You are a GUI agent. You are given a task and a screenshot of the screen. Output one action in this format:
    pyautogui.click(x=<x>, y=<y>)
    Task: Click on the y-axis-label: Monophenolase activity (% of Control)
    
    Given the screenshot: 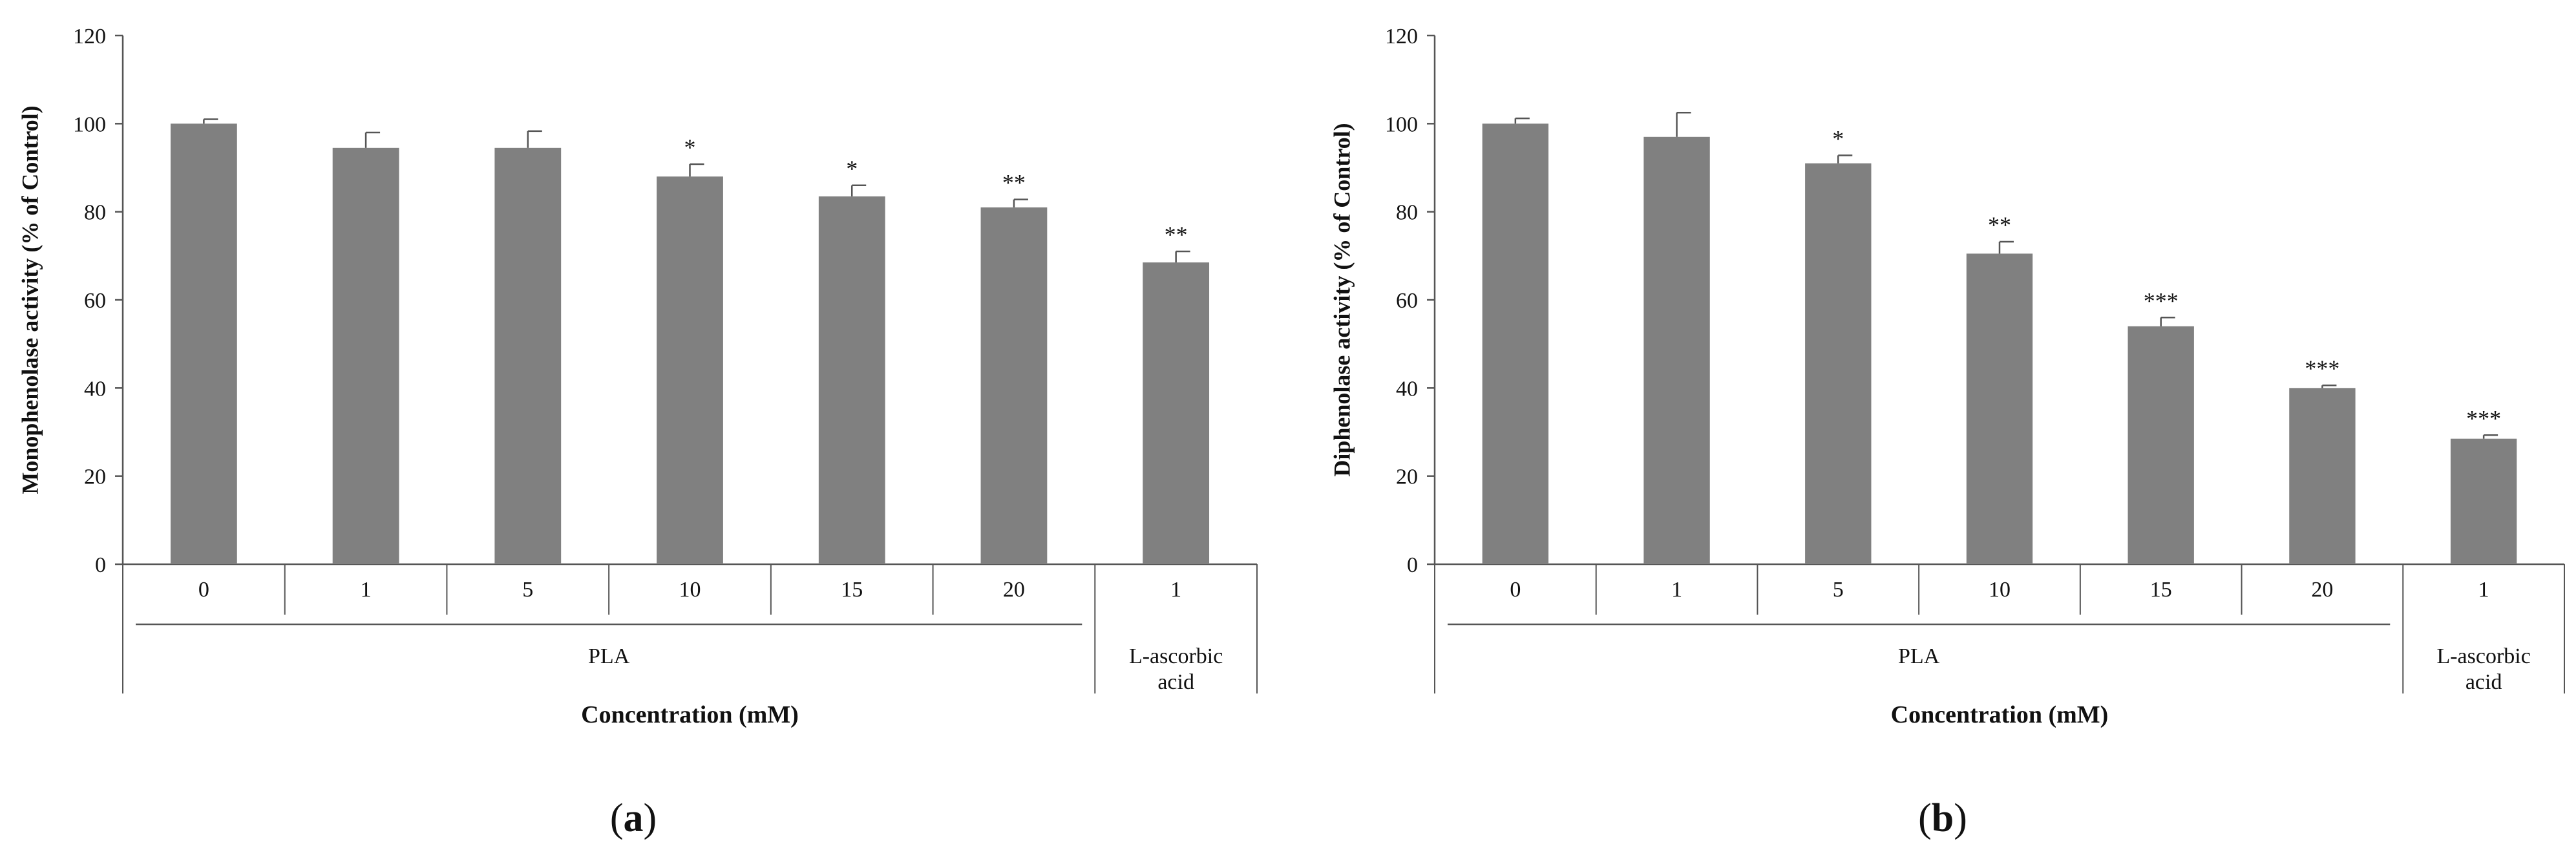 What is the action you would take?
    pyautogui.click(x=30, y=299)
    